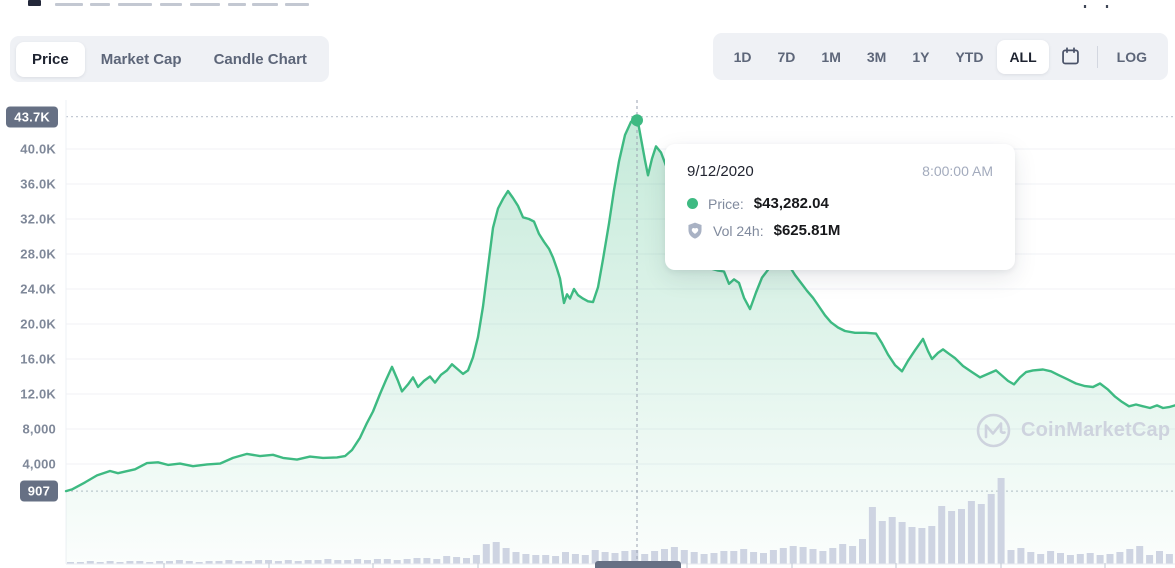  What do you see at coordinates (38, 491) in the screenshot?
I see `y-axis-extreme-badge: 907` at bounding box center [38, 491].